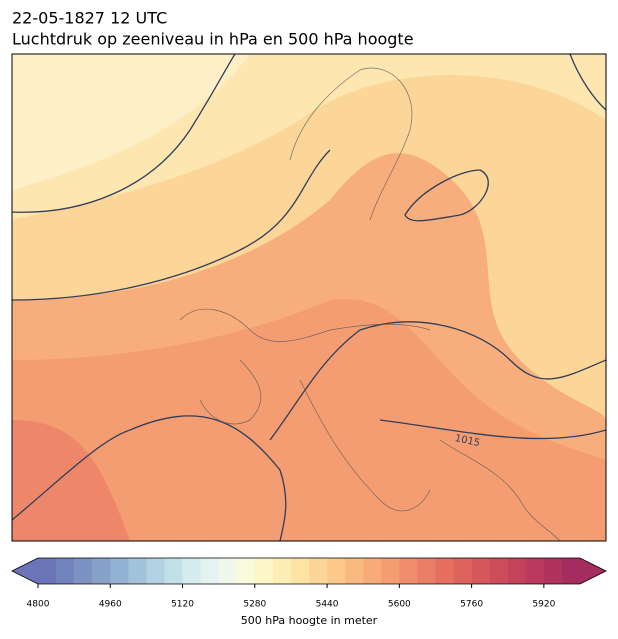 This screenshot has height=639, width=618. I want to click on date-title: 22-05-1827 12 UTC, so click(89, 18).